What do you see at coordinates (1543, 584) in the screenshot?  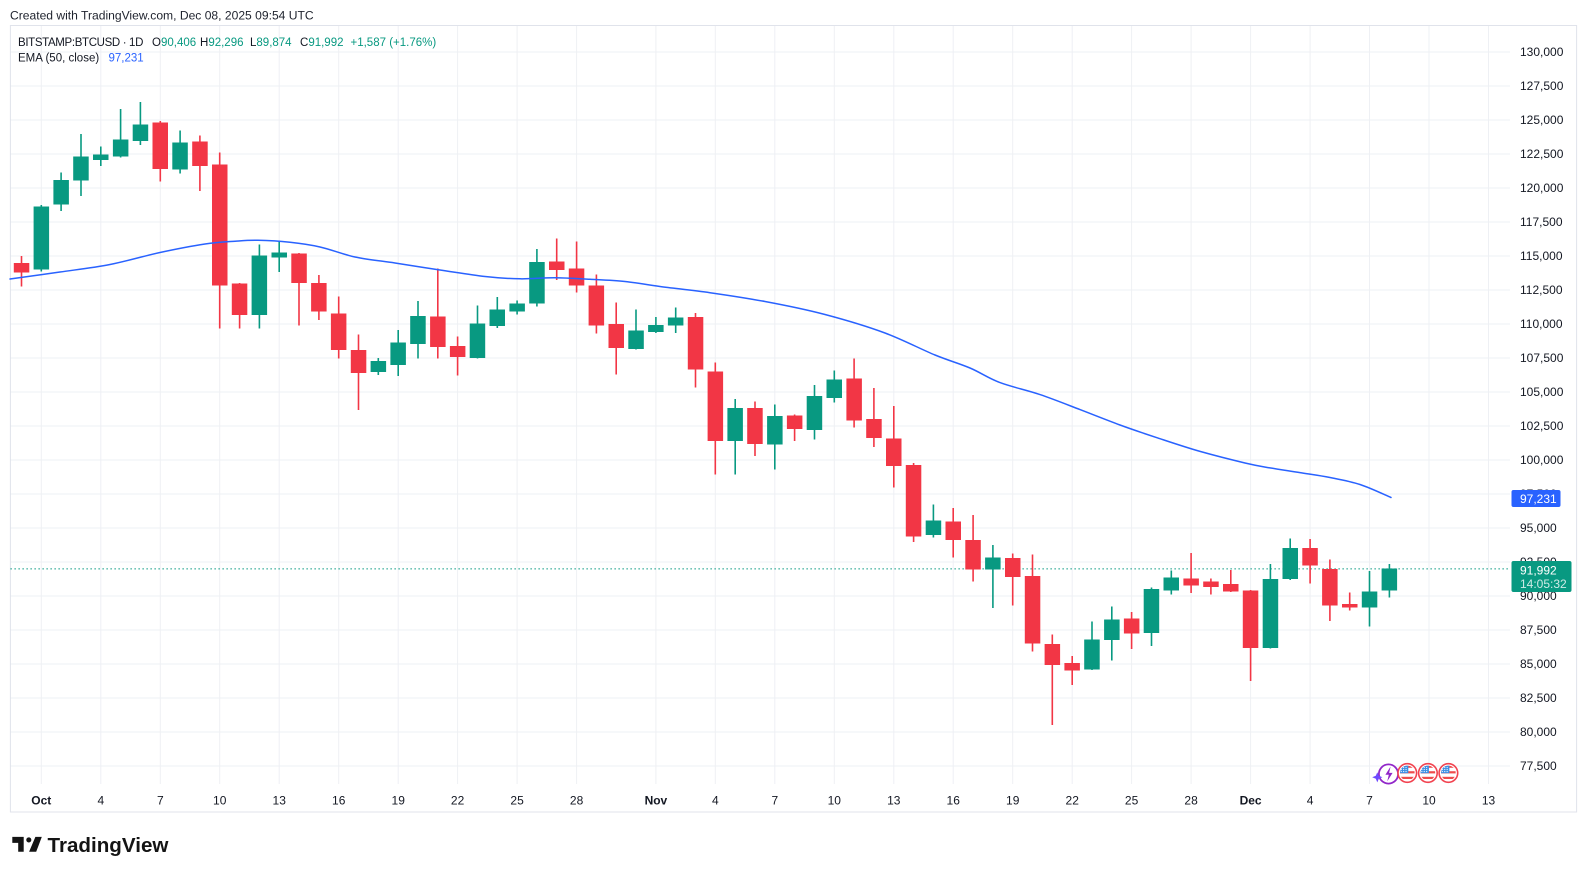 I see `svg-text: 14:05:32` at bounding box center [1543, 584].